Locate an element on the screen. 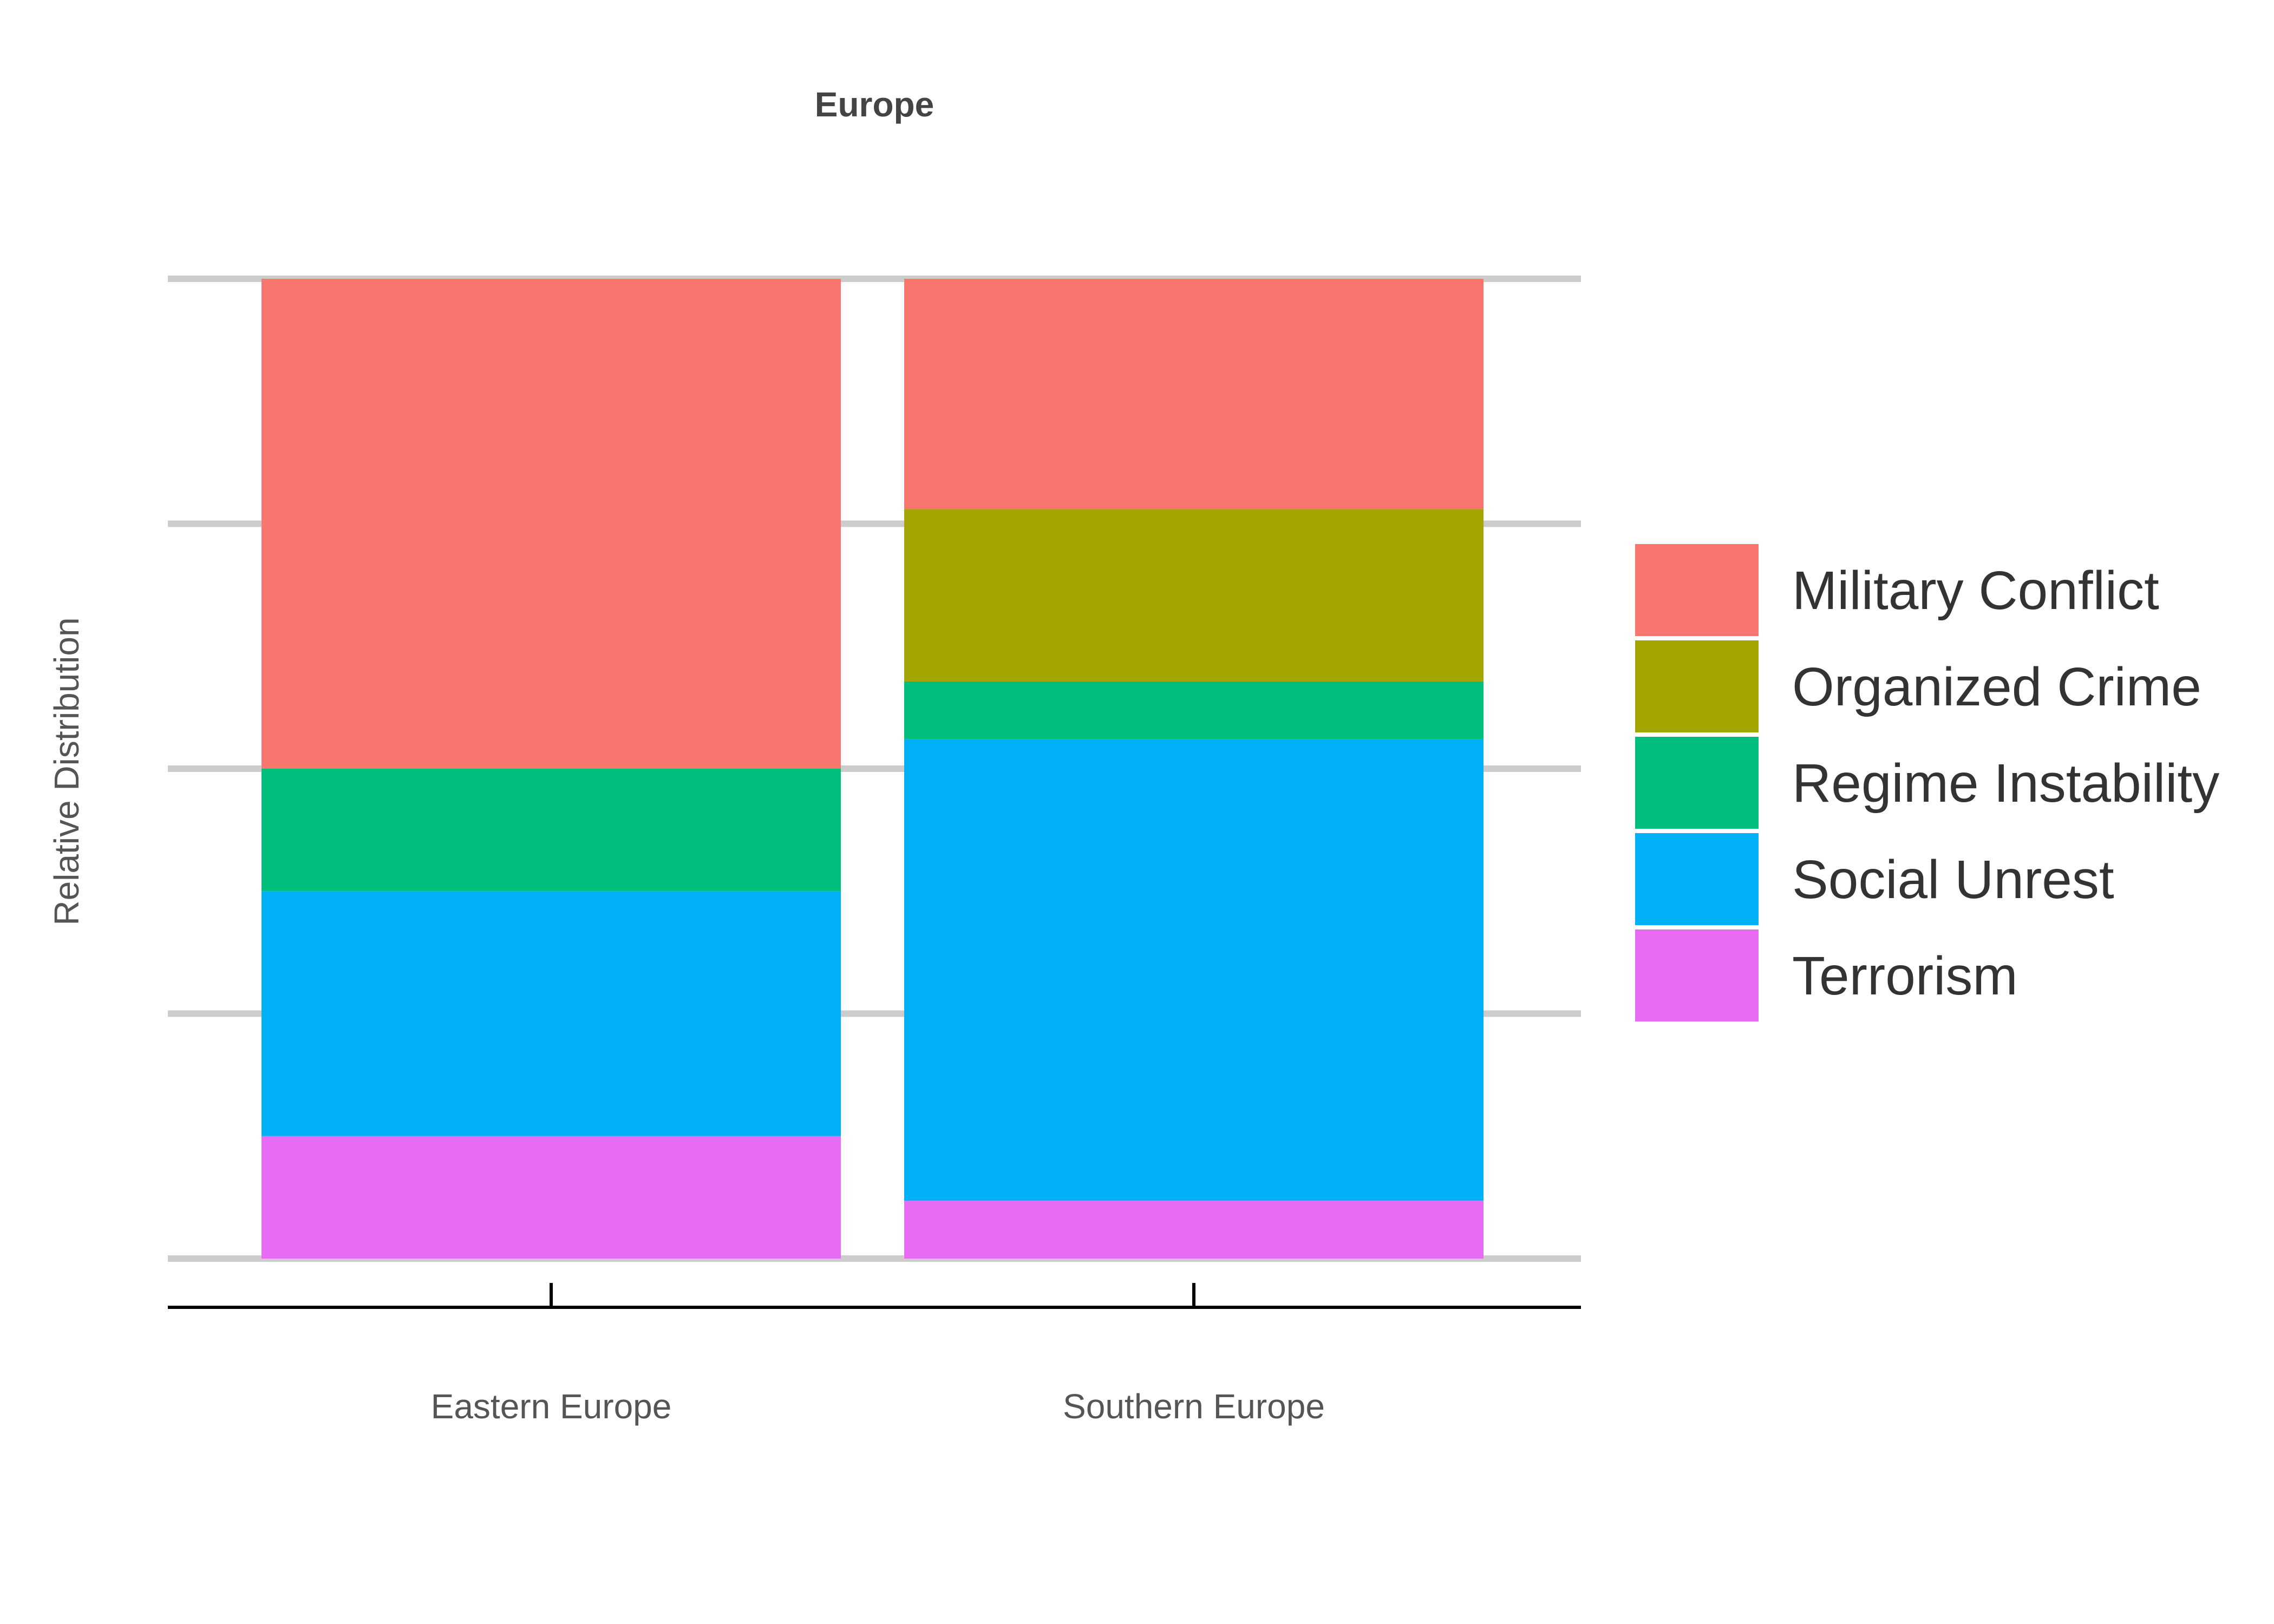  x-tick-label: Southern Europe is located at coordinates (1194, 1406).